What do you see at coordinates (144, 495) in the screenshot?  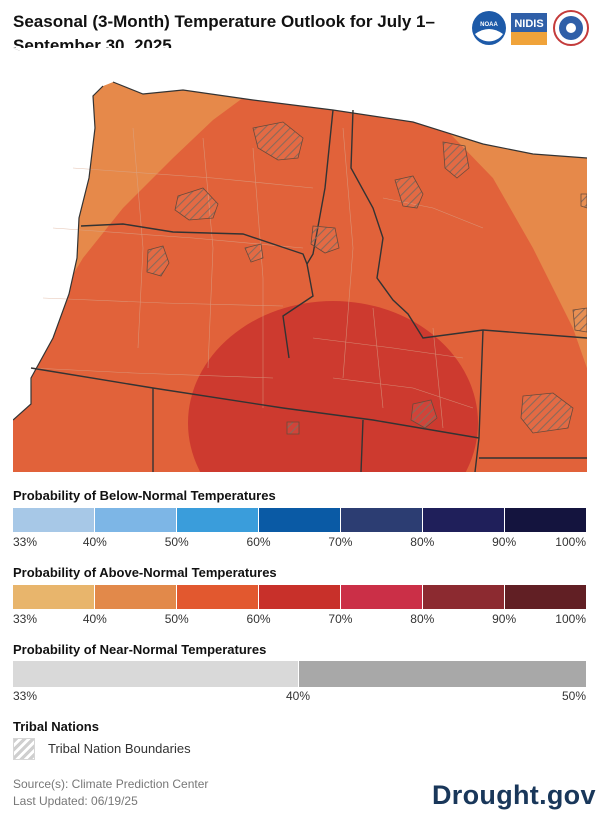 I see `below-normal-legend-title: Probability of Below-Normal Temperatures` at bounding box center [144, 495].